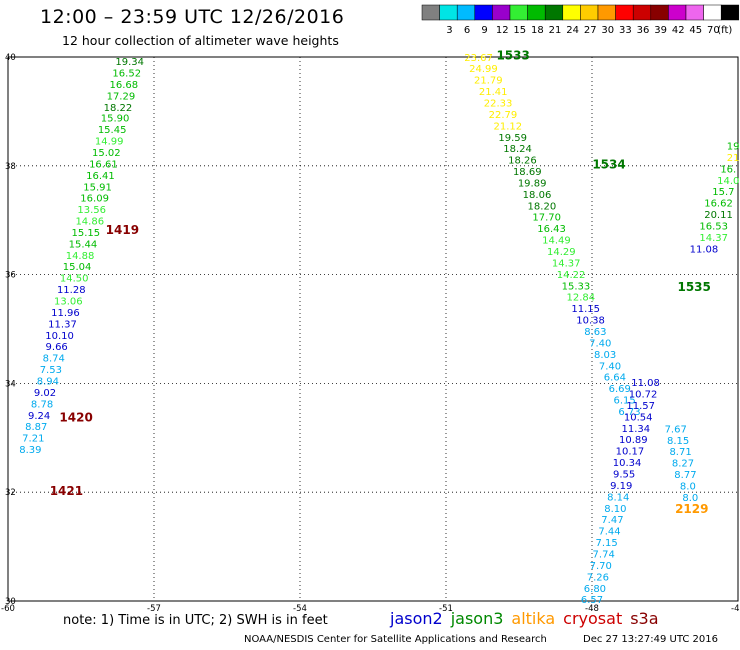 The height and width of the screenshot is (650, 740). Describe the element at coordinates (71, 290) in the screenshot. I see `swh-value-label: 11.28` at that location.